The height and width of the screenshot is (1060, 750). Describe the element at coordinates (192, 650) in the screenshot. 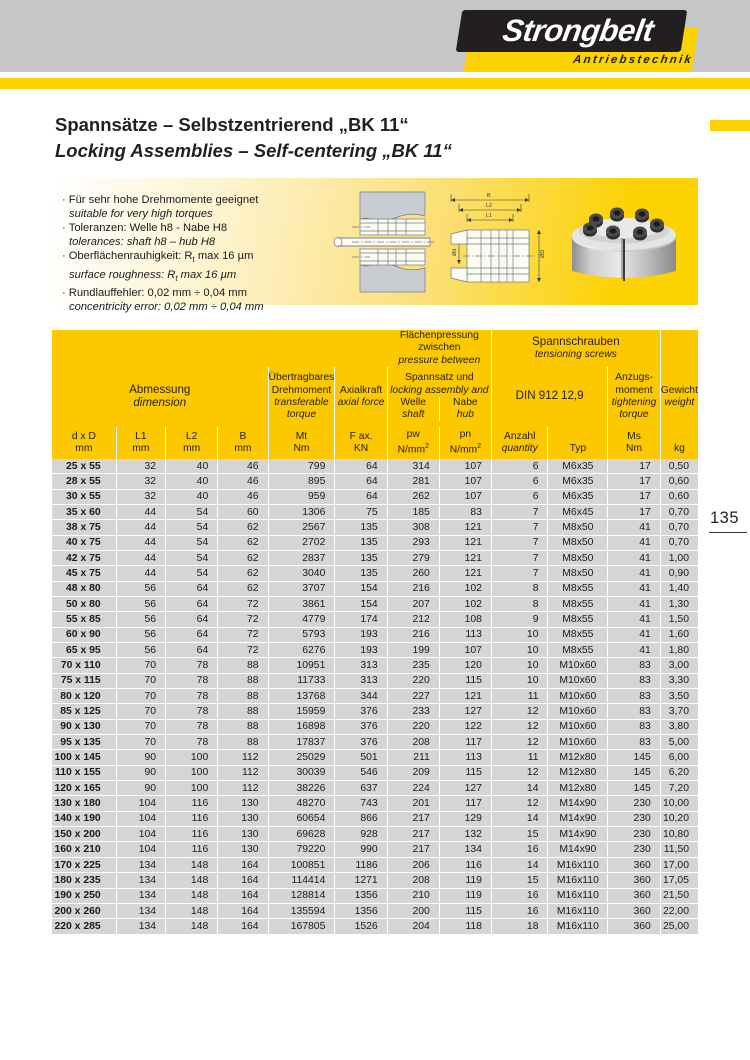

I see `table-cell: 64` at that location.